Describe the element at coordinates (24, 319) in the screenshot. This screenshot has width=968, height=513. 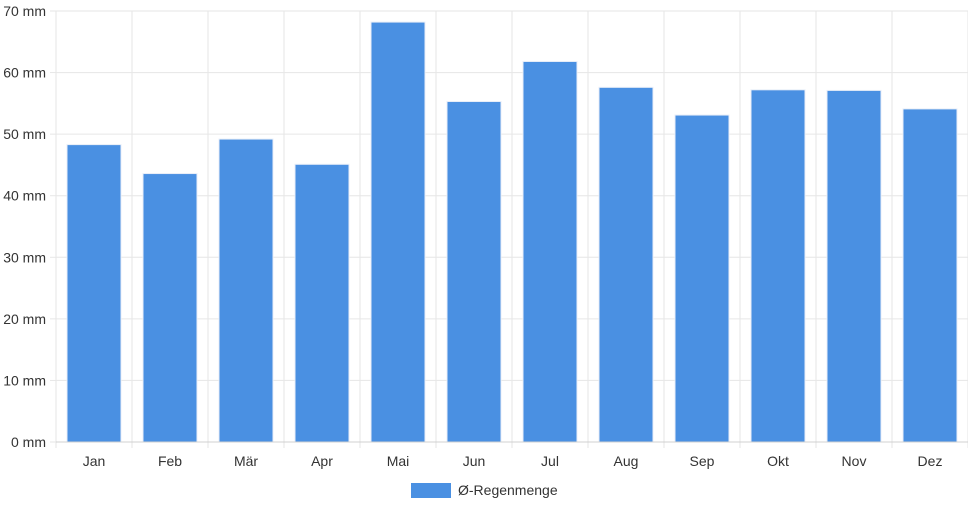
I see `y-tick-label: 20 mm` at that location.